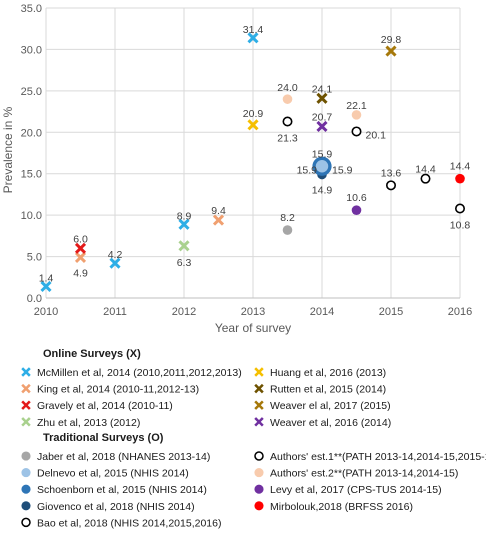 The image size is (486, 550). I want to click on y-axis-ticks: 0.0 5.0 10.0 15.0 20.0 25.0 30.0 35.0, so click(31, 154).